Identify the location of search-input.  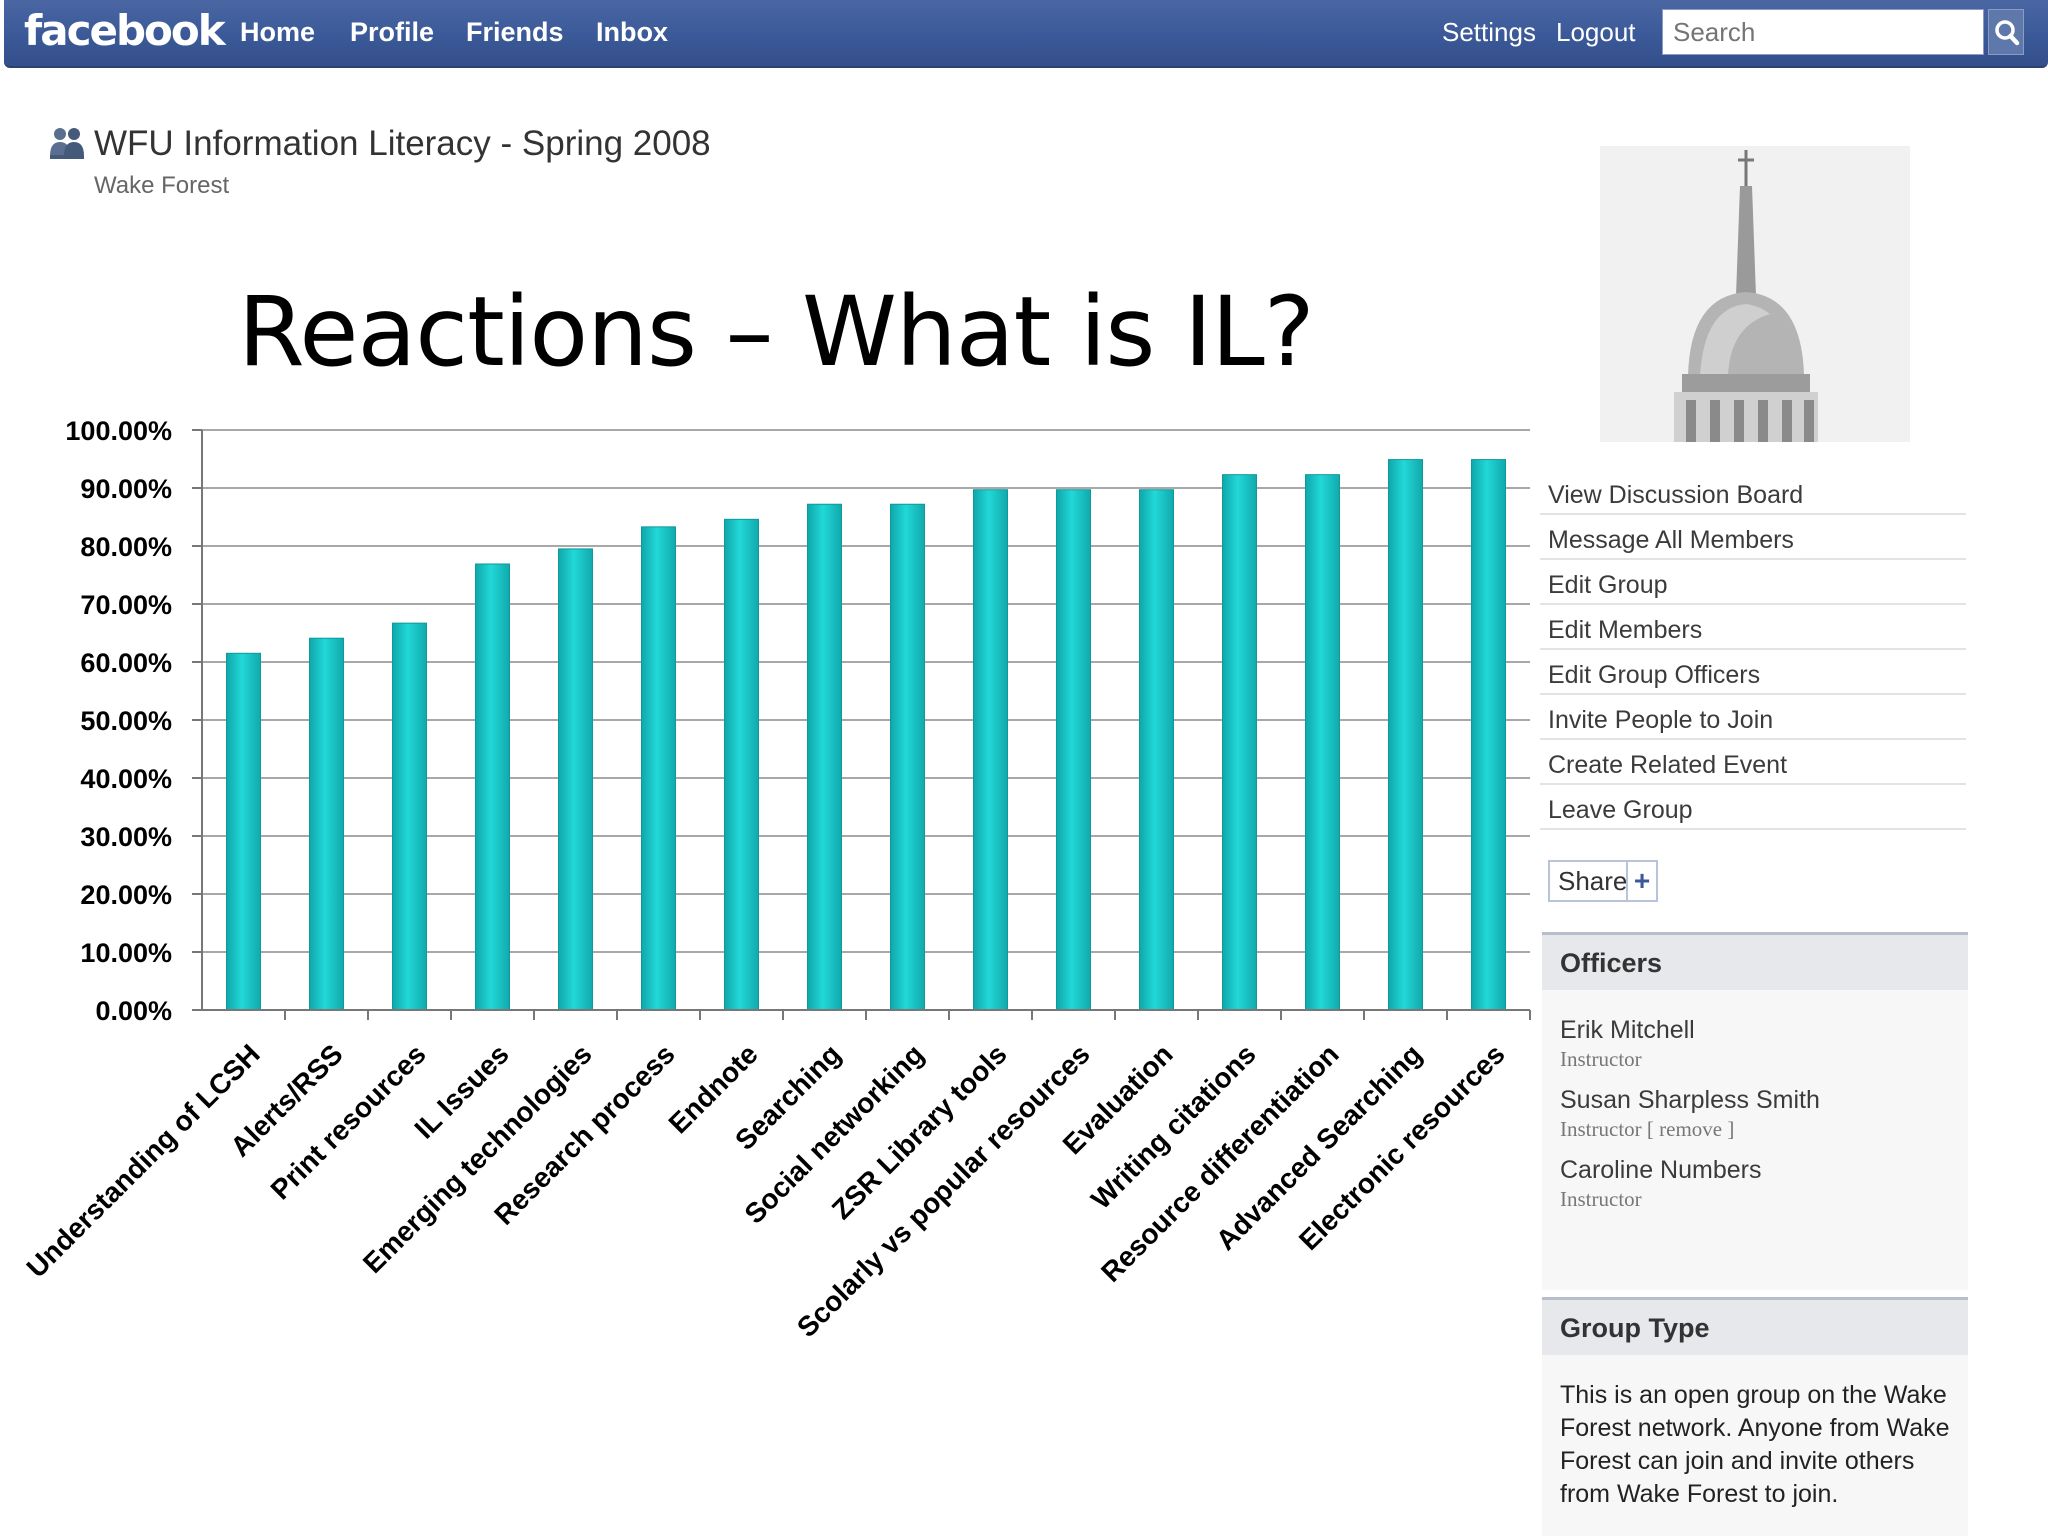
(1823, 32).